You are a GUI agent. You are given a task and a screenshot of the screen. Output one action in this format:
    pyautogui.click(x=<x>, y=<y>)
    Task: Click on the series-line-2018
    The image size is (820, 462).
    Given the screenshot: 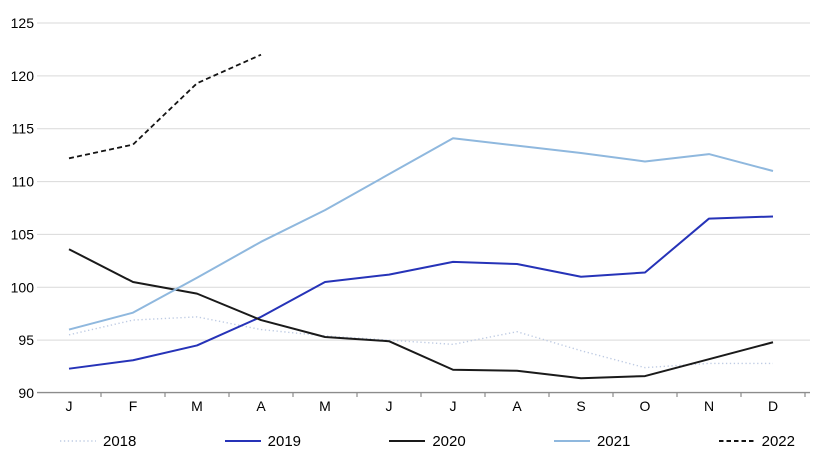 What is the action you would take?
    pyautogui.click(x=420, y=342)
    